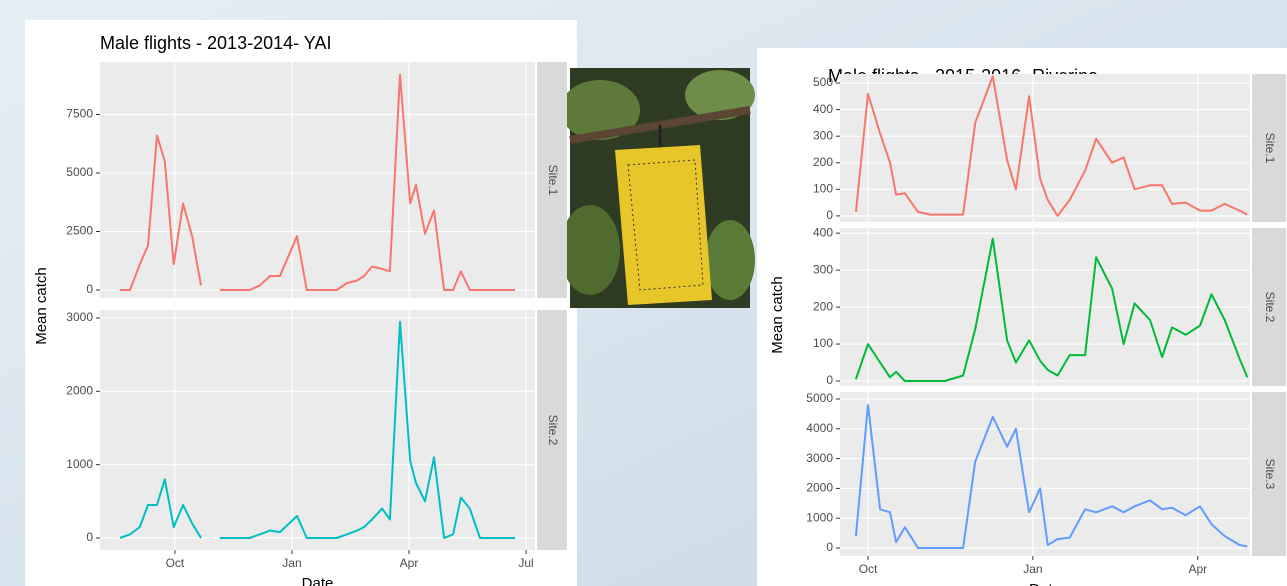 This screenshot has width=1287, height=586. Describe the element at coordinates (663, 225) in the screenshot. I see `sticky-trap` at that location.